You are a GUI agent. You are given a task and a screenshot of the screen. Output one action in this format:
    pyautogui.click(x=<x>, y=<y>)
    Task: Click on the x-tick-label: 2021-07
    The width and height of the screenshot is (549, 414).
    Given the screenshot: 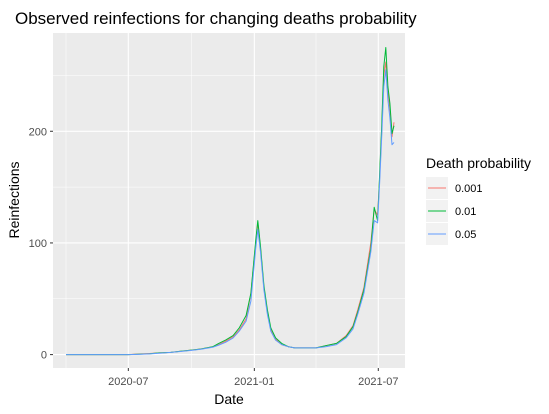 What is the action you would take?
    pyautogui.click(x=378, y=382)
    